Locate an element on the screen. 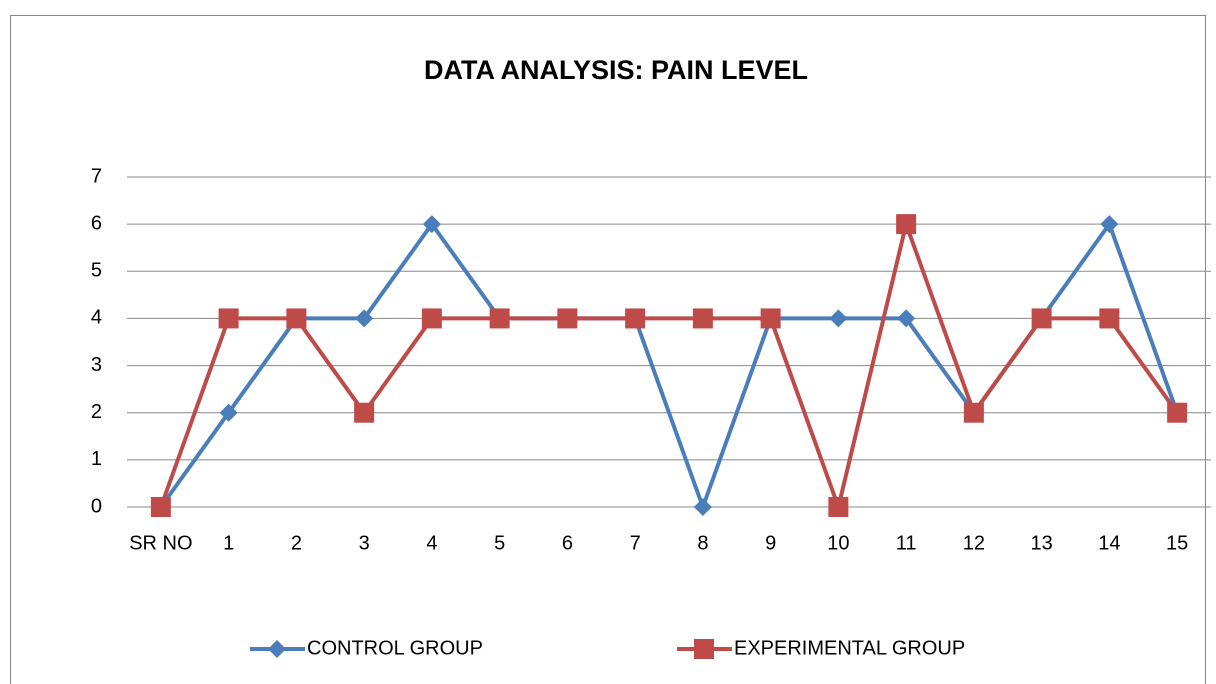 The height and width of the screenshot is (684, 1216). y-tick-label: 6 is located at coordinates (96, 223).